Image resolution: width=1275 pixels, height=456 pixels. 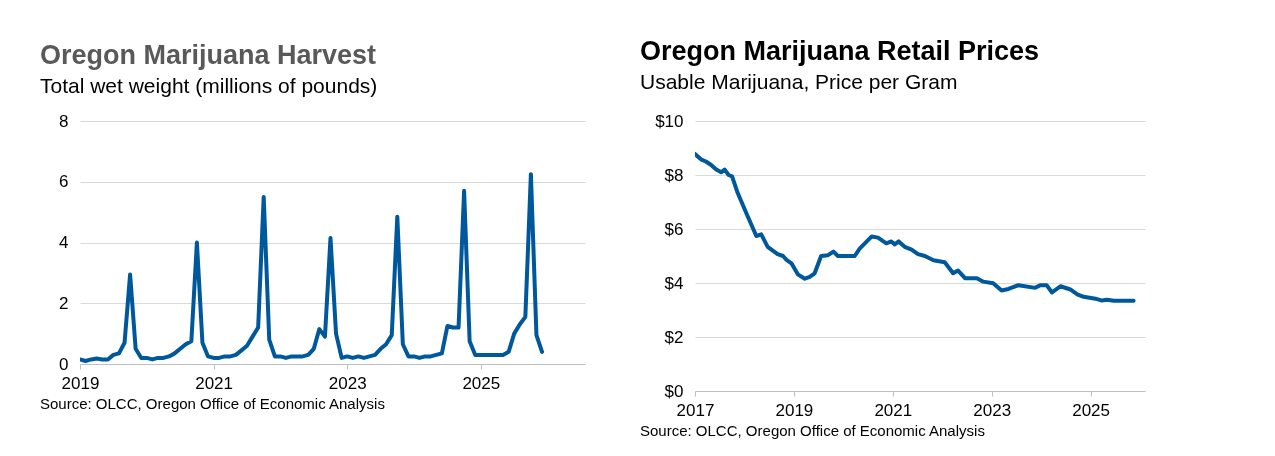 I want to click on line-series, so click(x=915, y=227).